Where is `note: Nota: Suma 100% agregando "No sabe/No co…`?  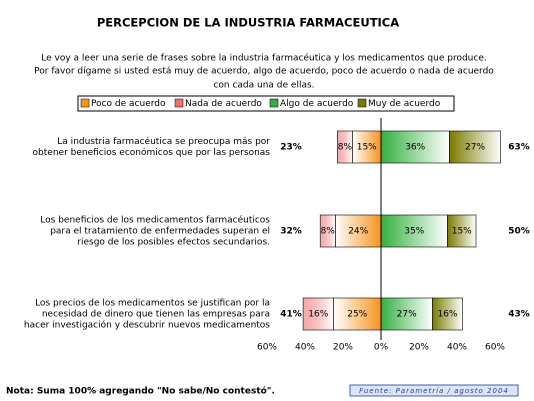 note: Nota: Suma 100% agregando "No sabe/No co… is located at coordinates (140, 391).